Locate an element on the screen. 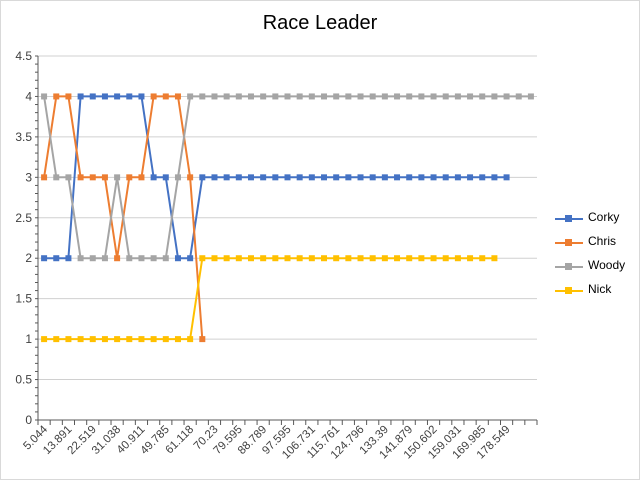 The height and width of the screenshot is (480, 640). legend-label: Nick is located at coordinates (600, 289).